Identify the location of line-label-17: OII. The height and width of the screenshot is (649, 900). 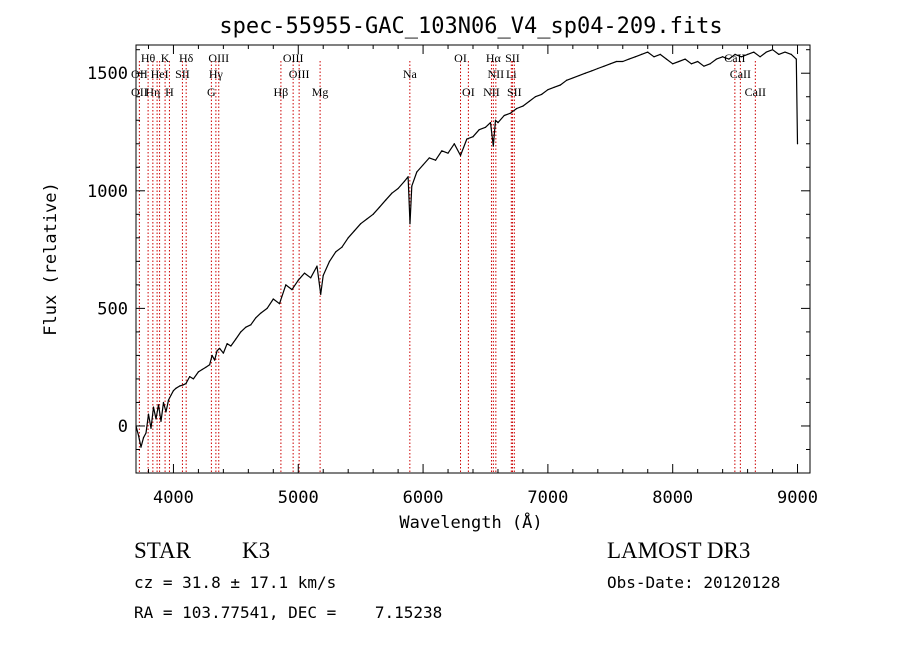
(139, 92).